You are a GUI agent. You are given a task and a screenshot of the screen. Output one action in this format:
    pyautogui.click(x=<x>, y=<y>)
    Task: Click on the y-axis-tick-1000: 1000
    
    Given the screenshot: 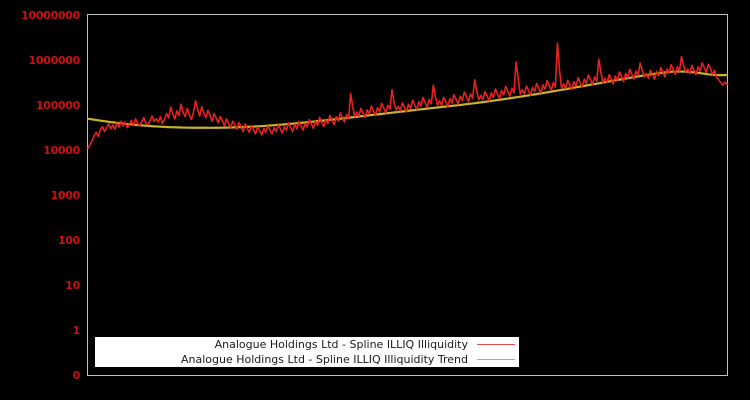 What is the action you would take?
    pyautogui.click(x=65, y=195)
    